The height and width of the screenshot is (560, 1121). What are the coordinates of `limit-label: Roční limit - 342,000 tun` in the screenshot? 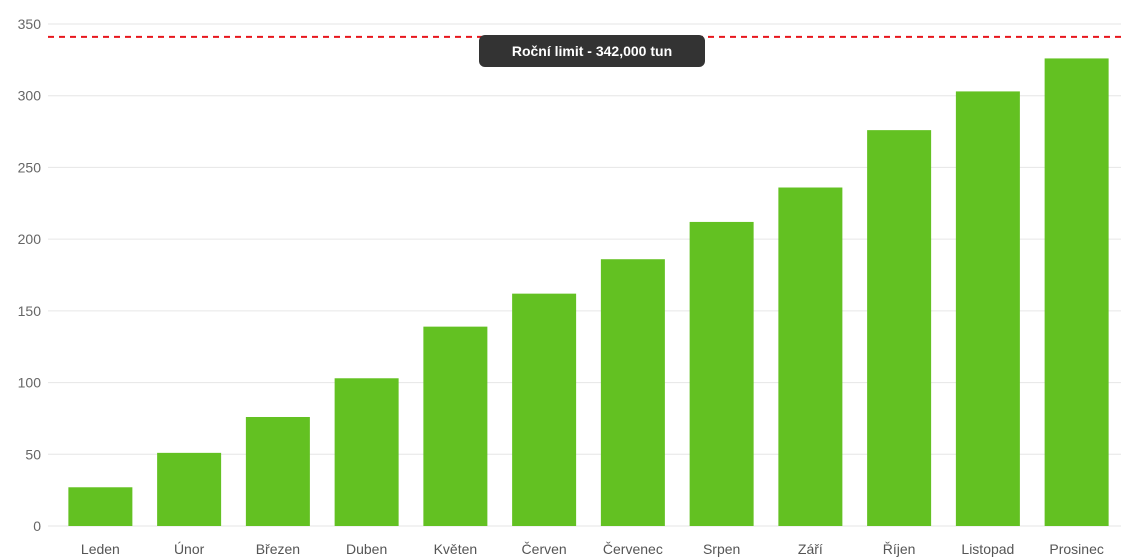 It's located at (592, 51).